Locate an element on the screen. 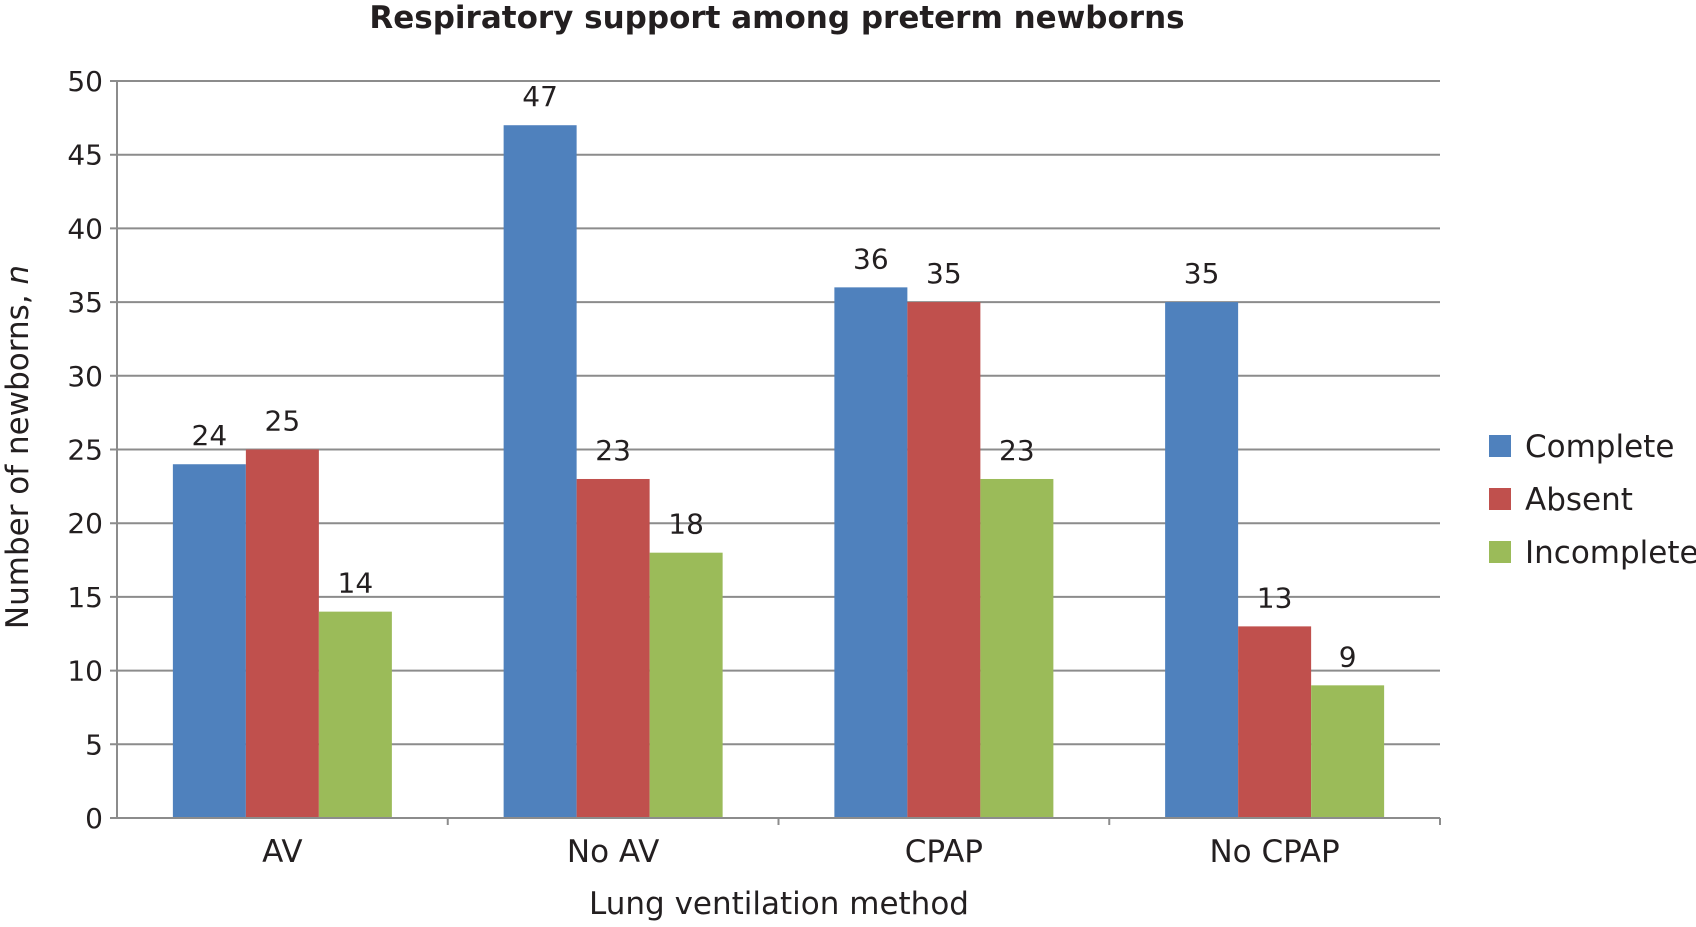 The image size is (1696, 927). data-label: 36 is located at coordinates (871, 258).